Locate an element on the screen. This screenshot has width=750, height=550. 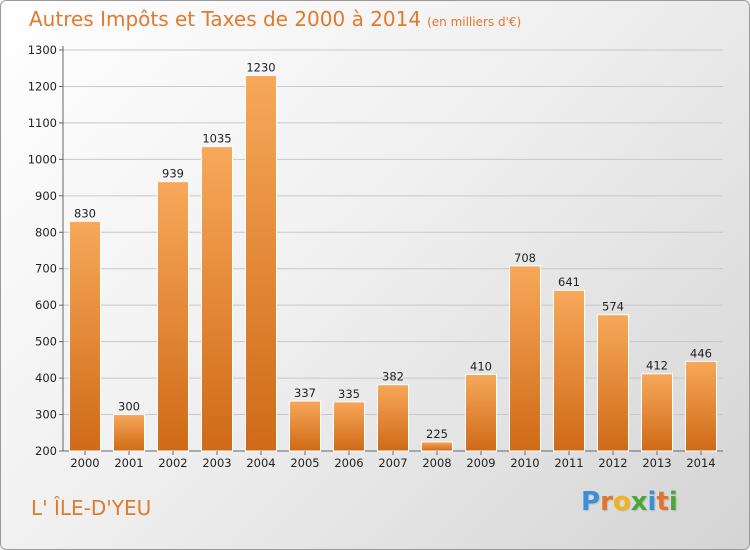
y-tick-label: 1300 is located at coordinates (42, 50).